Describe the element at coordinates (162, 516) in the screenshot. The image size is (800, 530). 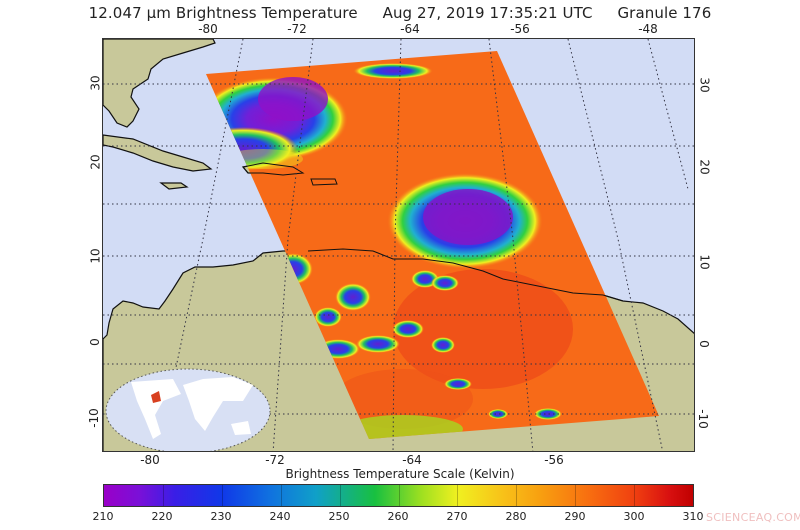
I see `colorbar-label: 220` at that location.